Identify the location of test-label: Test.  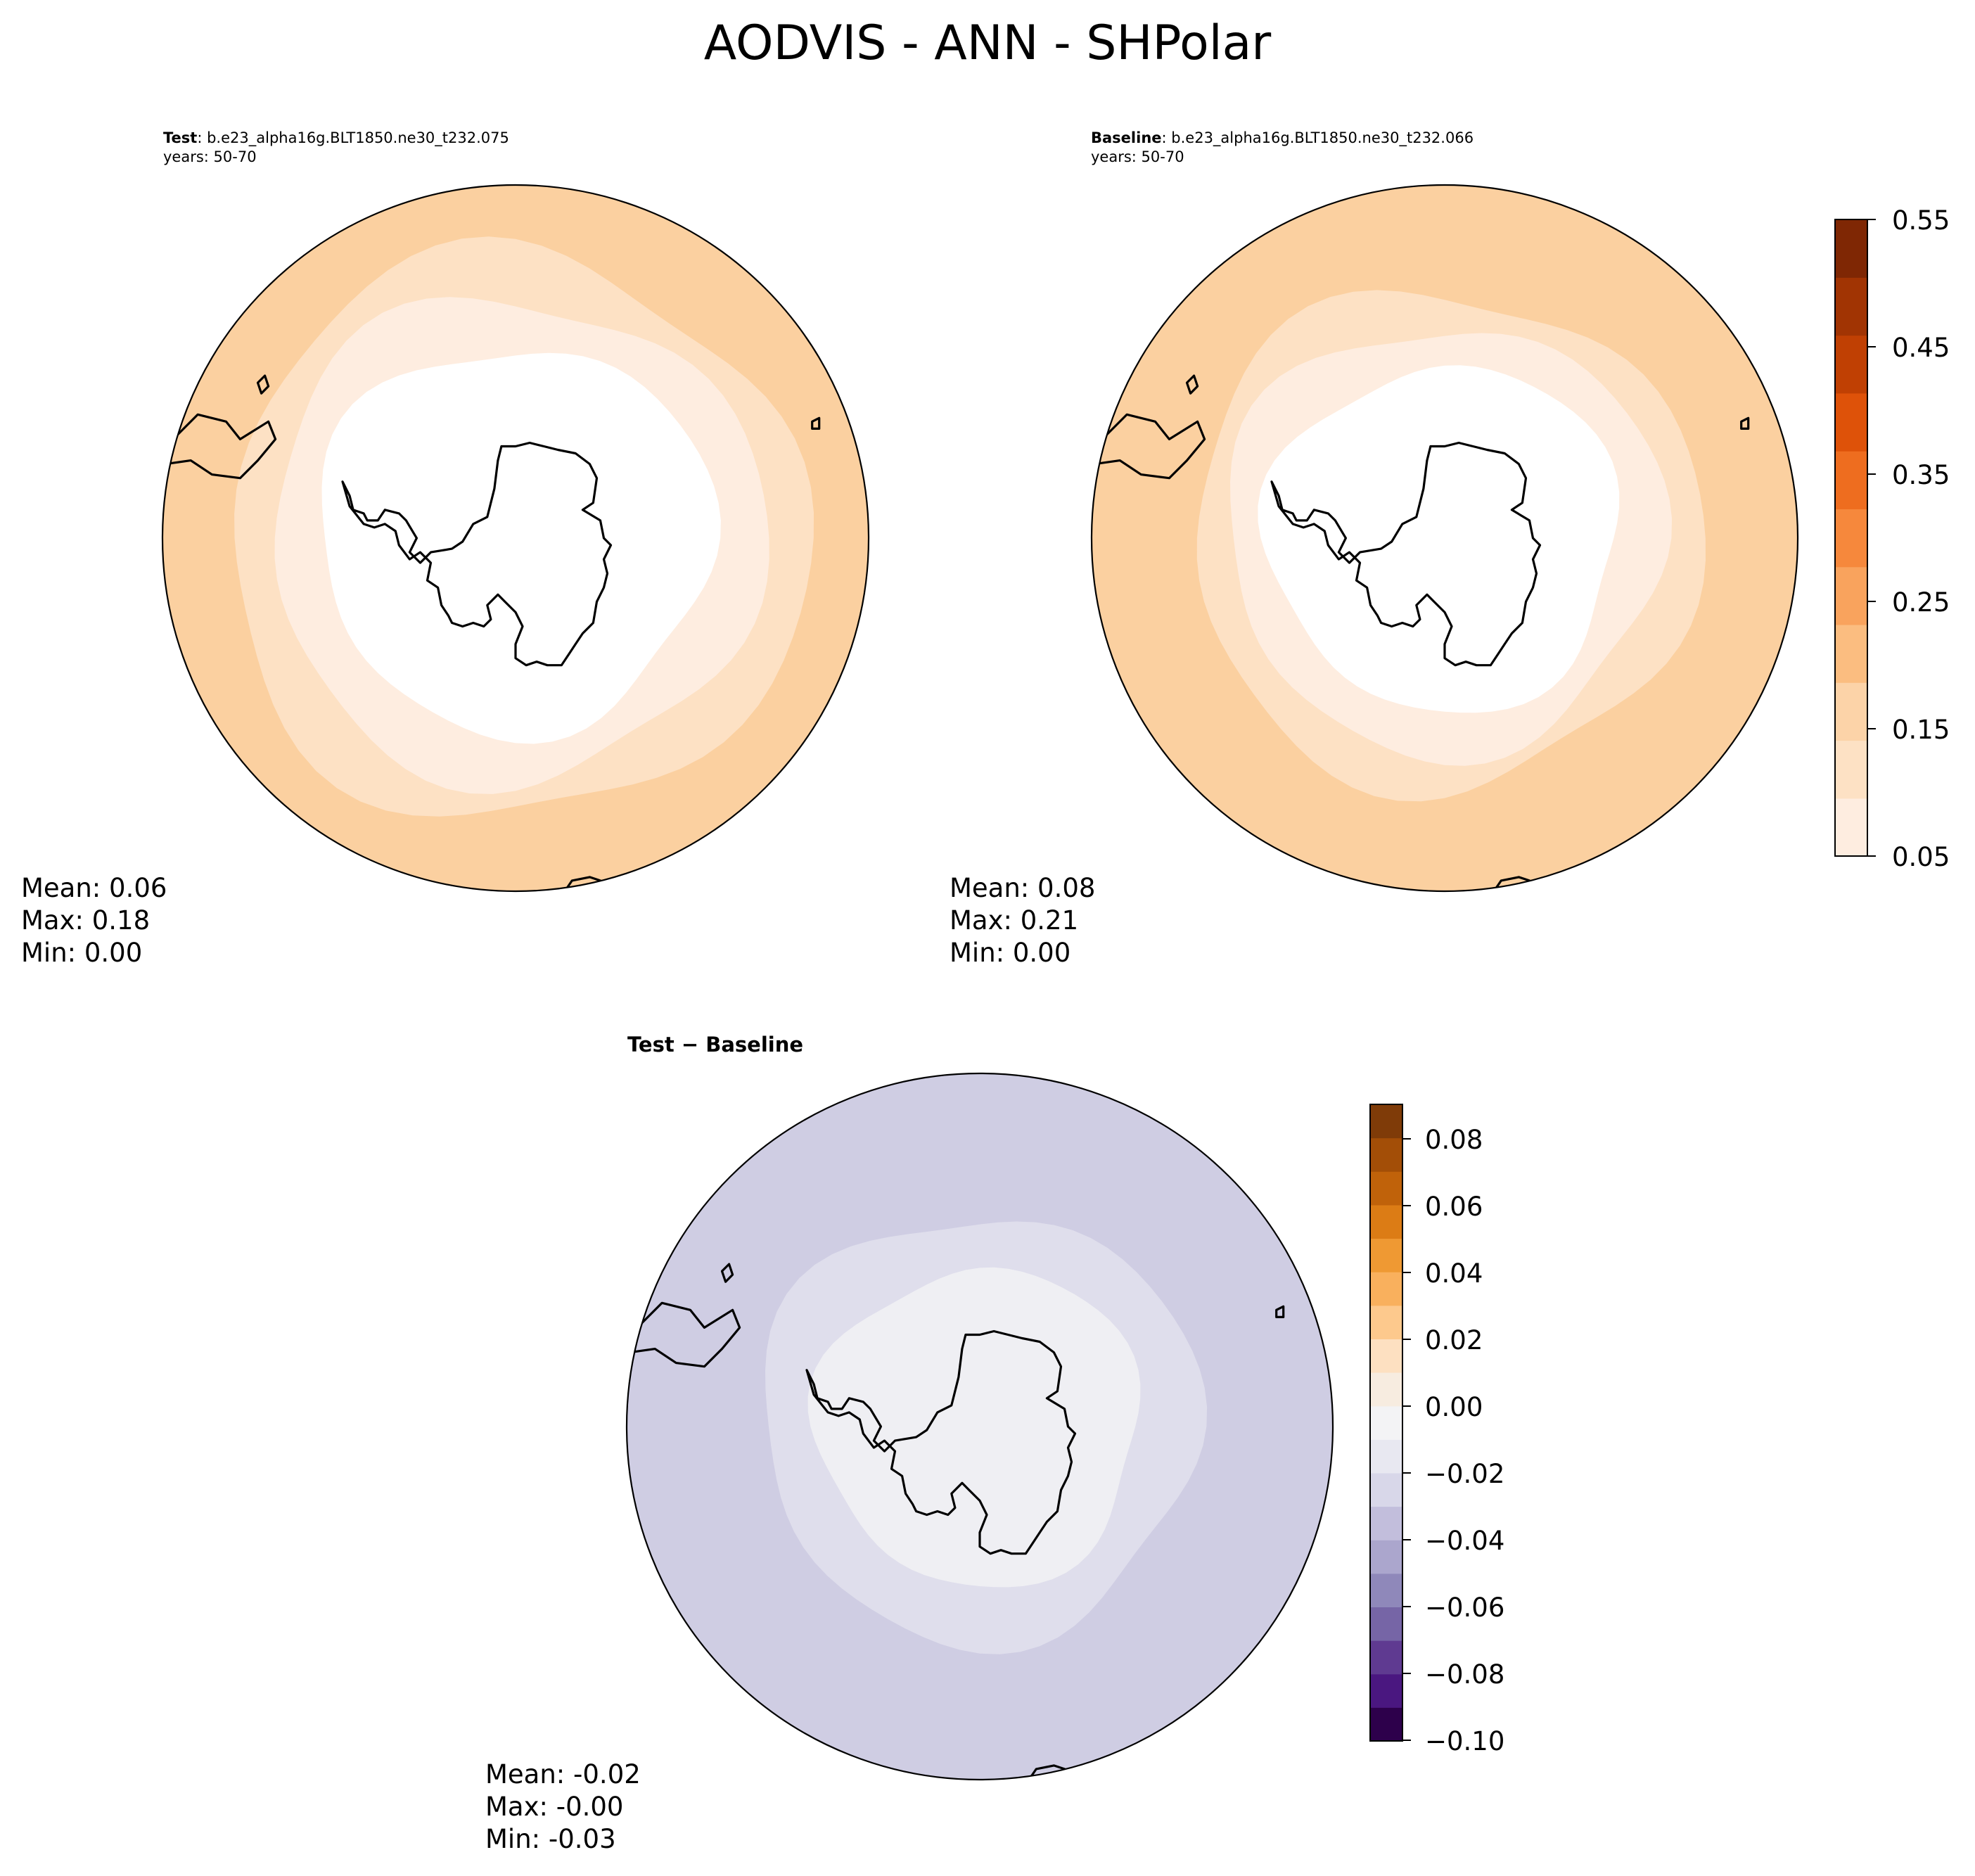
(180, 137).